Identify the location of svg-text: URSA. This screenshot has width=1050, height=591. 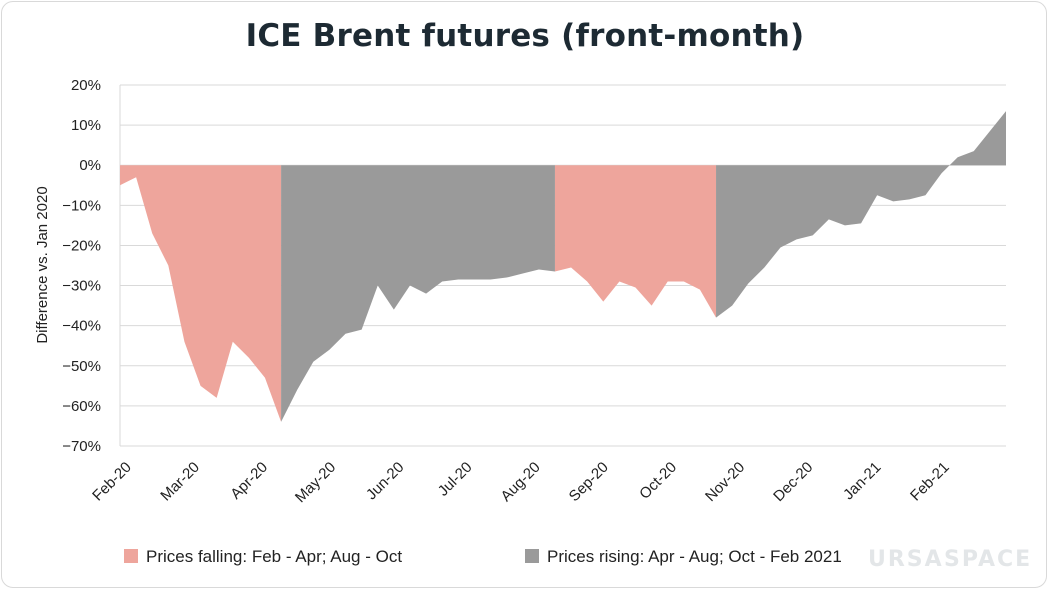
(906, 559).